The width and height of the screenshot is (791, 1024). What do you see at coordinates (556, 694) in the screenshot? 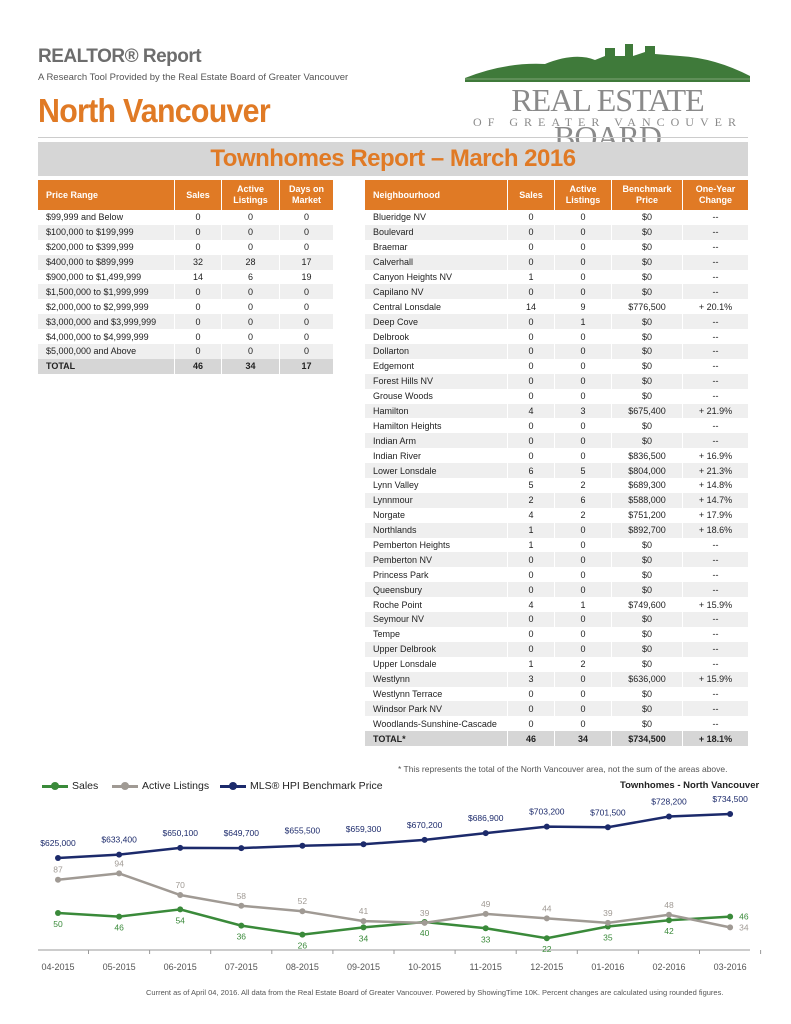
I see `table-row: Westlynn Terrace 0 0 $0 --` at bounding box center [556, 694].